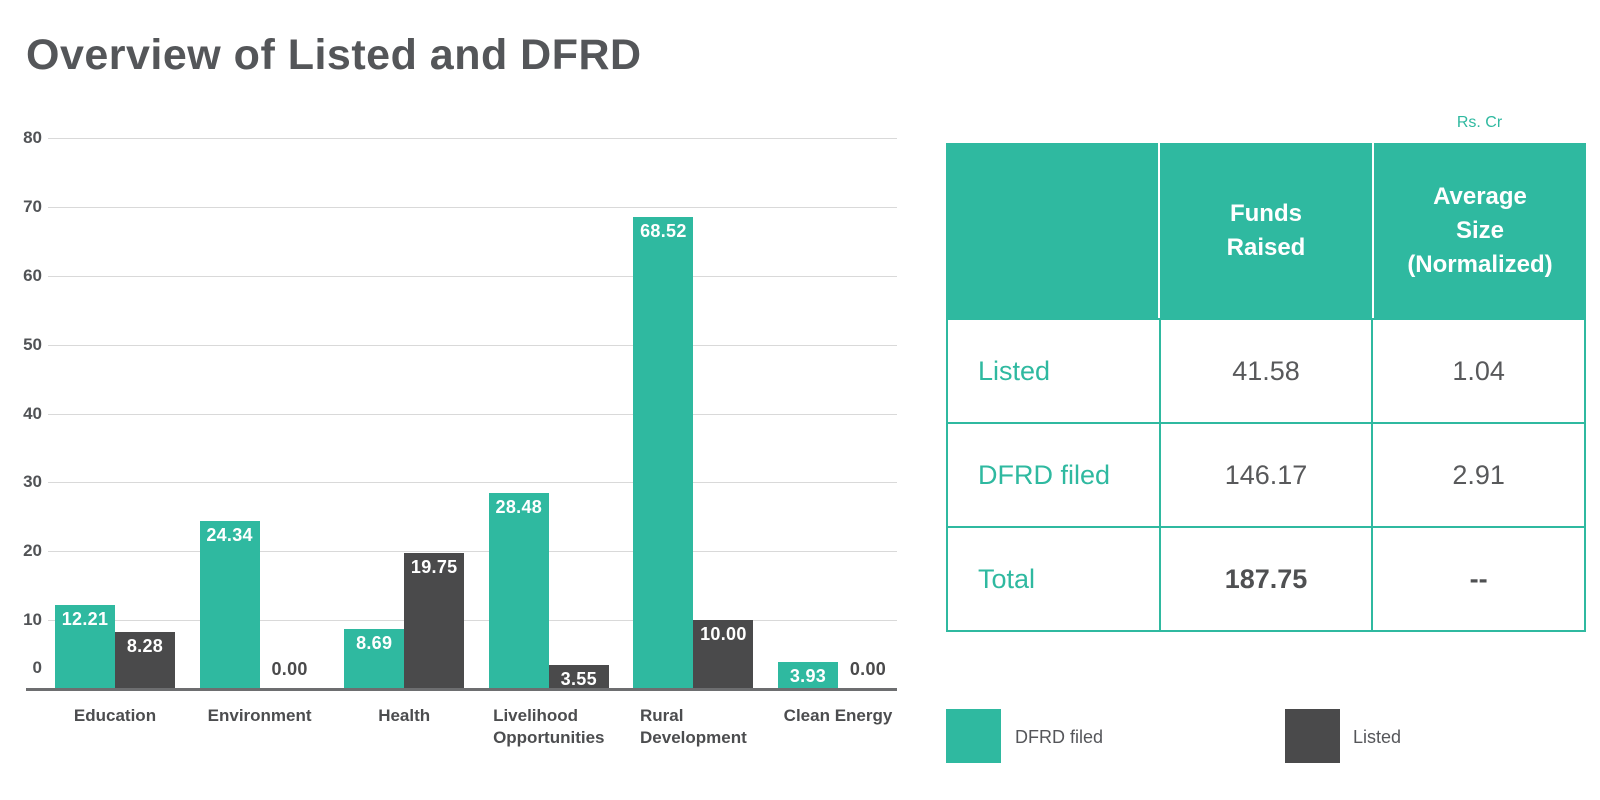 Image resolution: width=1600 pixels, height=800 pixels. What do you see at coordinates (723, 654) in the screenshot?
I see `bar-listed: 10.00` at bounding box center [723, 654].